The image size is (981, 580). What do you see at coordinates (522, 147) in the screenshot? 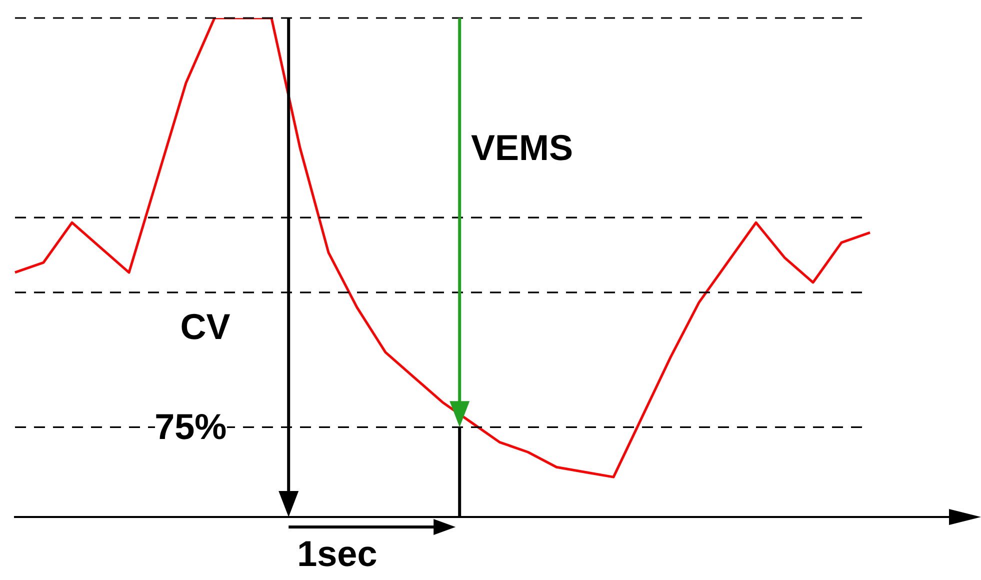
I see `annotation: VEMS` at bounding box center [522, 147].